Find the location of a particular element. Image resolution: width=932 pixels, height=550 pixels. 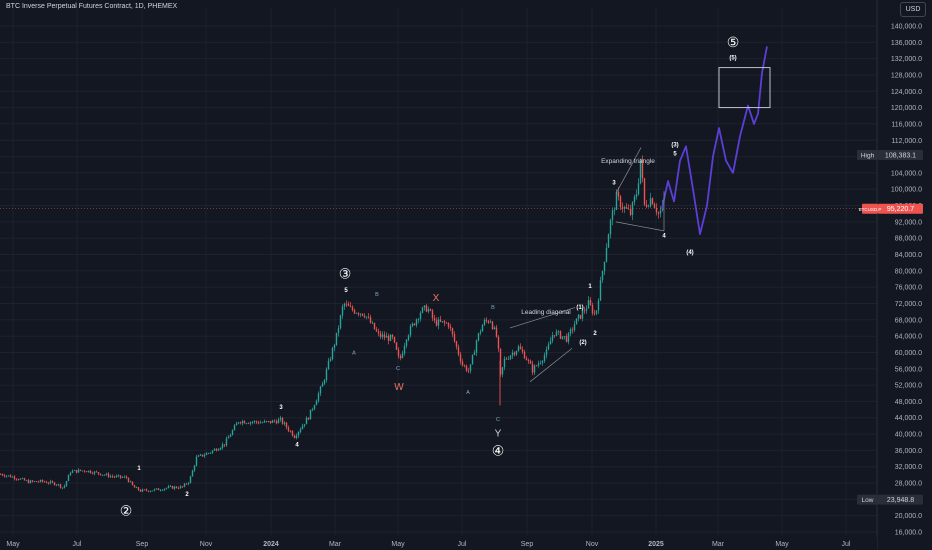

y-tick-label: 140,000.0 is located at coordinates (906, 27).